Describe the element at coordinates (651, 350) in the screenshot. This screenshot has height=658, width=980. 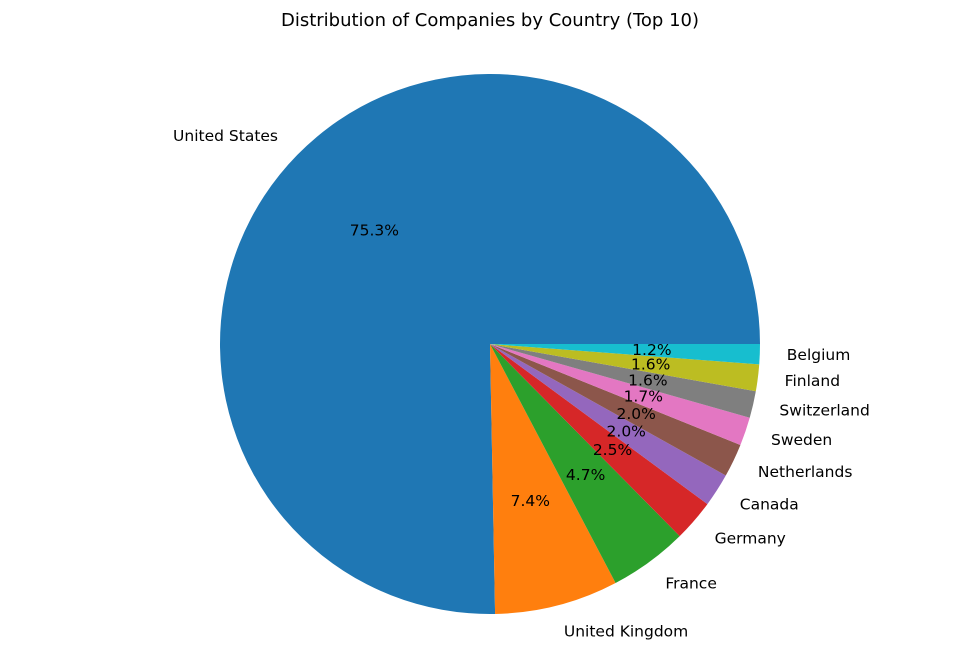
I see `pct-label-belgium: 1.2%` at that location.